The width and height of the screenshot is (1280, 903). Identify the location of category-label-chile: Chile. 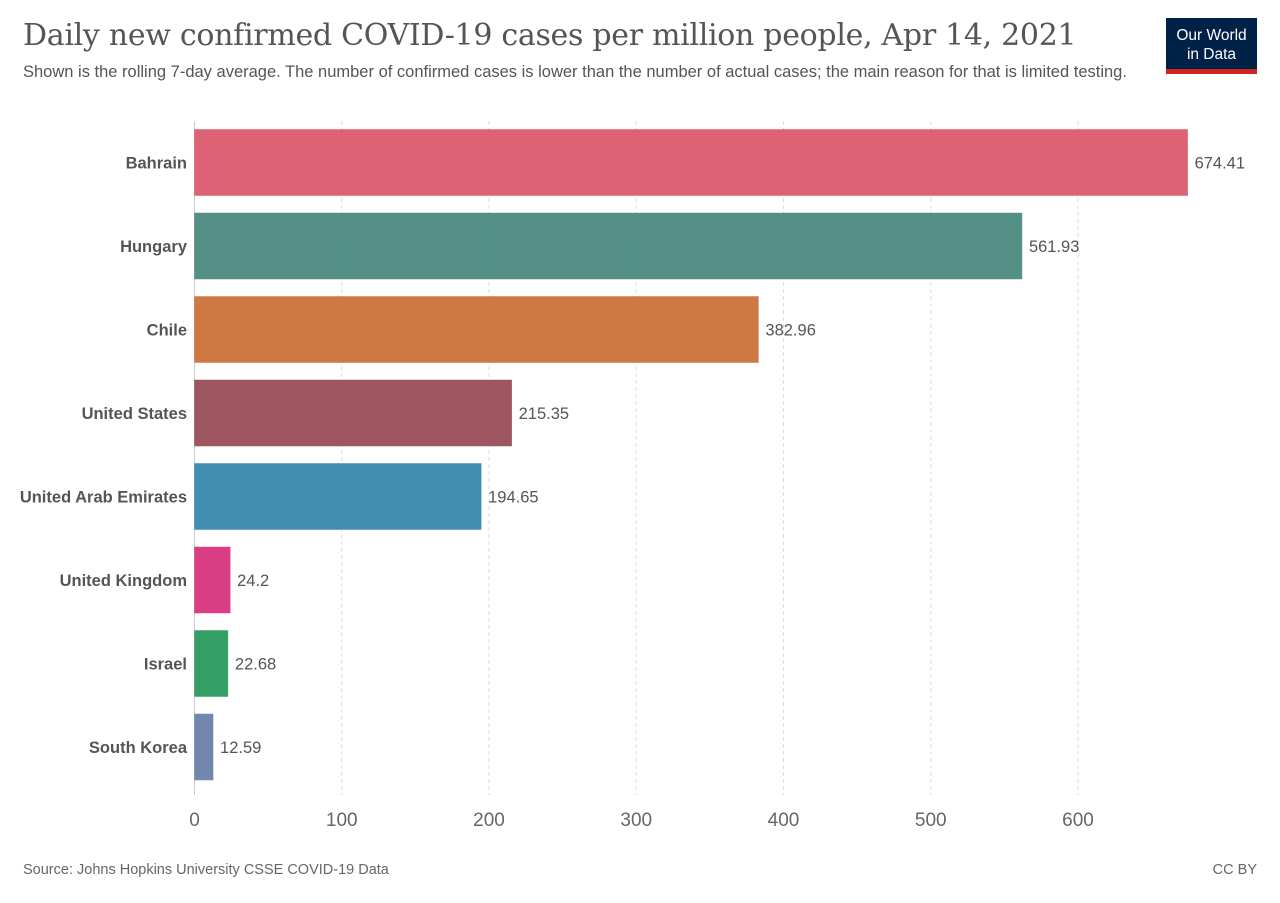
(167, 331).